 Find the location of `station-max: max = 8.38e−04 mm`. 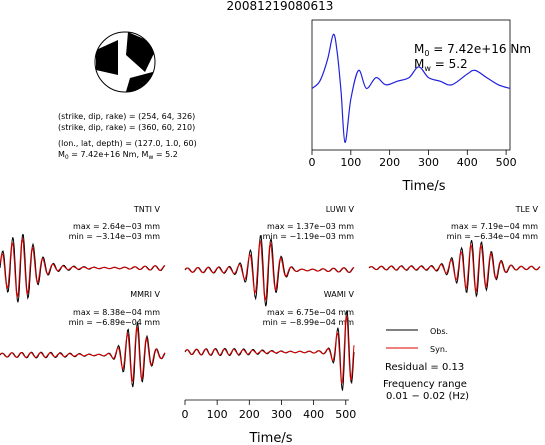

station-max: max = 8.38e−04 mm is located at coordinates (116, 312).